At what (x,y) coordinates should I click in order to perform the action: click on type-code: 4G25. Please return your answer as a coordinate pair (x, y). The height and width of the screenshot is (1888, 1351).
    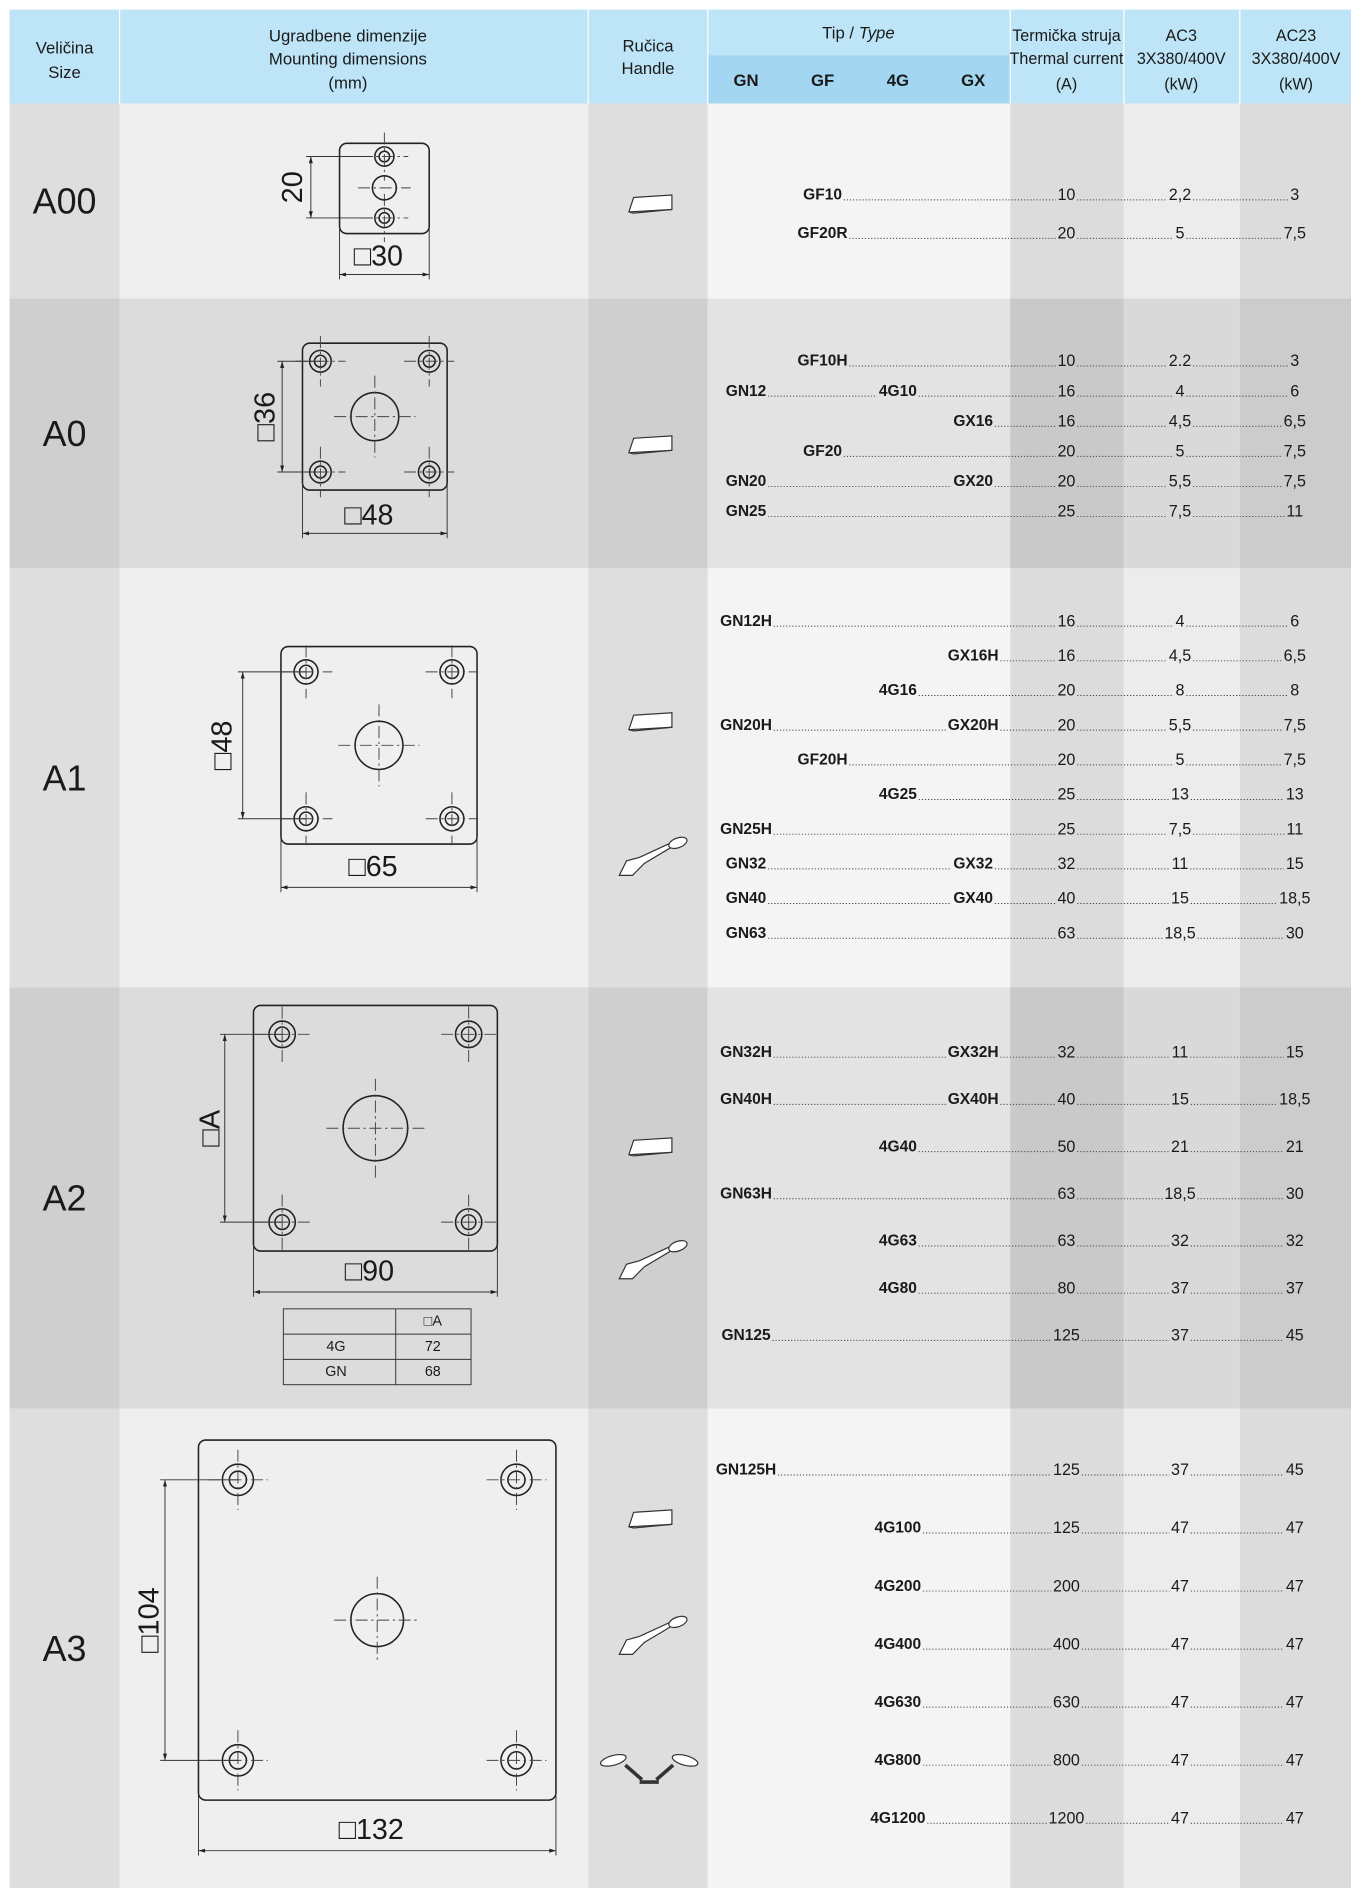
    Looking at the image, I should click on (898, 794).